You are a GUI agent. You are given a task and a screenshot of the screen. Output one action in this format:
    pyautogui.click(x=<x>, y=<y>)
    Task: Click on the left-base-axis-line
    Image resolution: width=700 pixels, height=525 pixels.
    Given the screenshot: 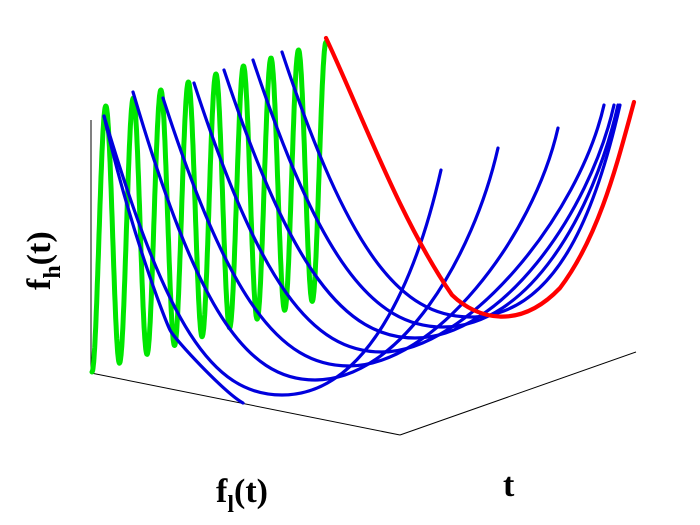 What is the action you would take?
    pyautogui.click(x=245, y=404)
    